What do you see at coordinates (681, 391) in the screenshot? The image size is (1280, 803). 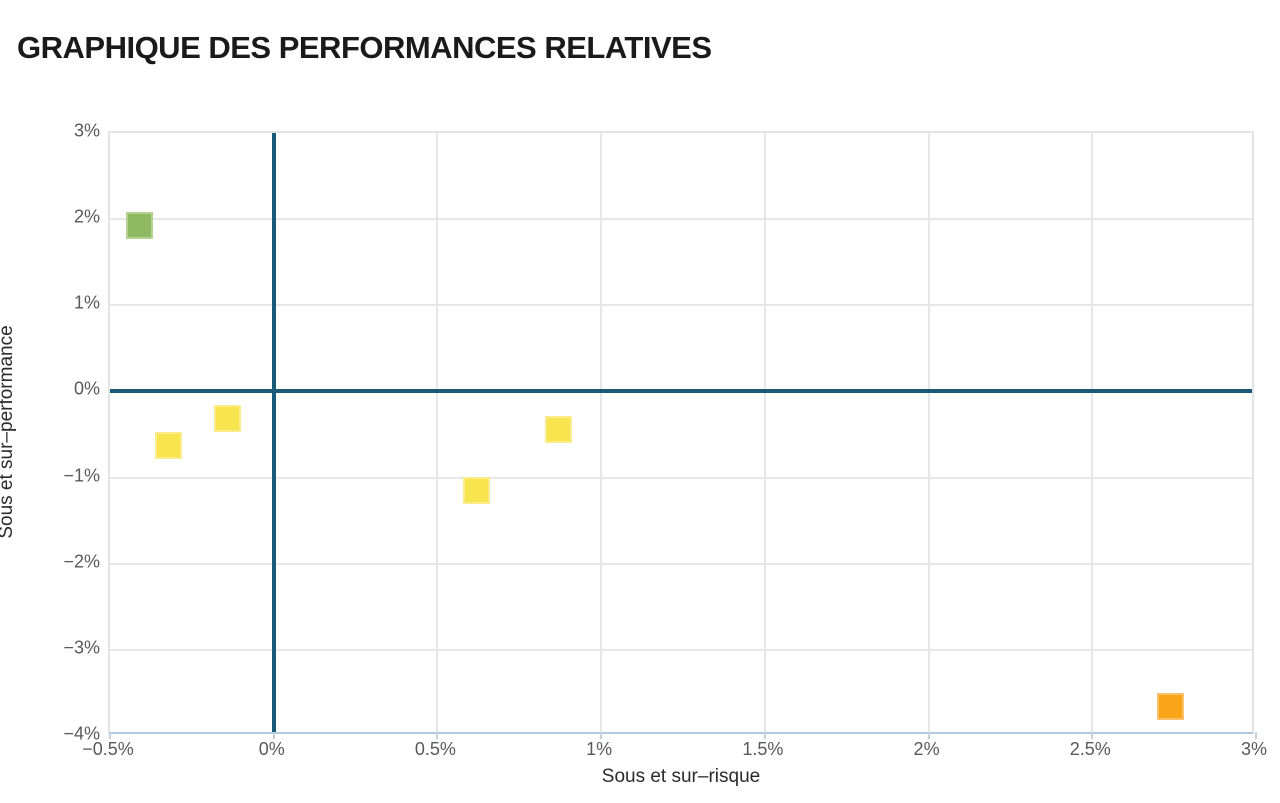 I see `zero-line-horizontal` at bounding box center [681, 391].